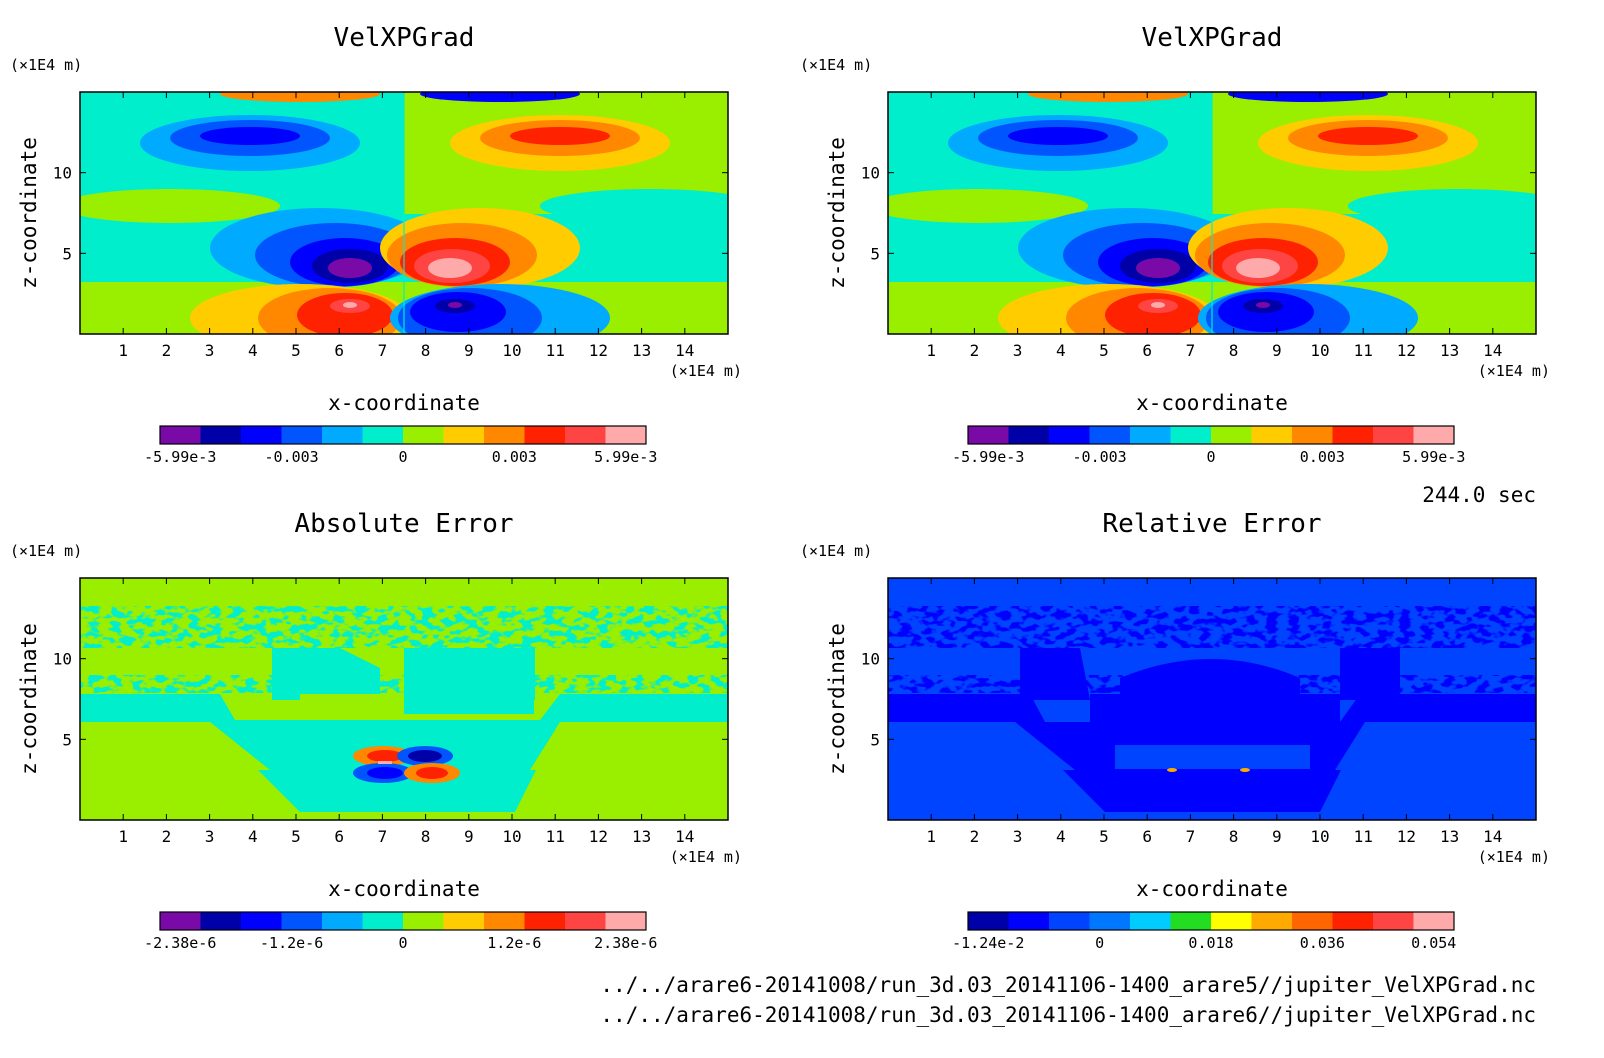  I want to click on colorbar-tick-label: -5.99e-3, so click(988, 457).